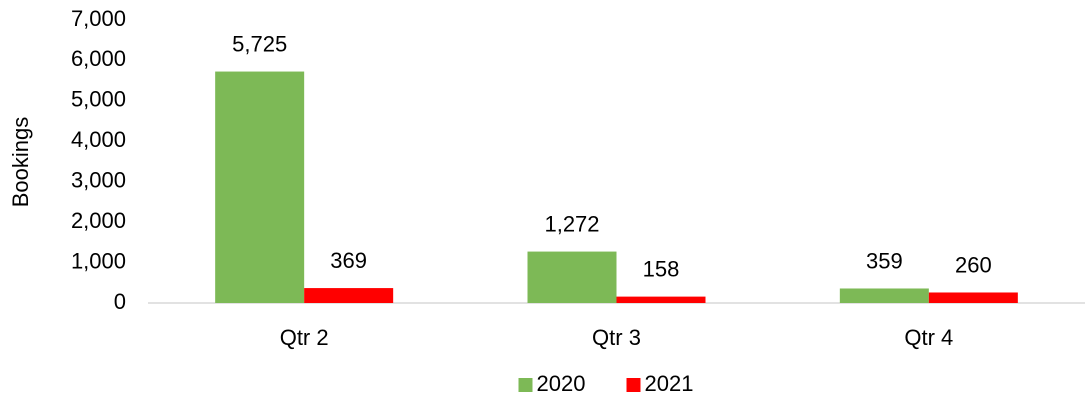  I want to click on x-tick-label: Qtr 4, so click(928, 337).